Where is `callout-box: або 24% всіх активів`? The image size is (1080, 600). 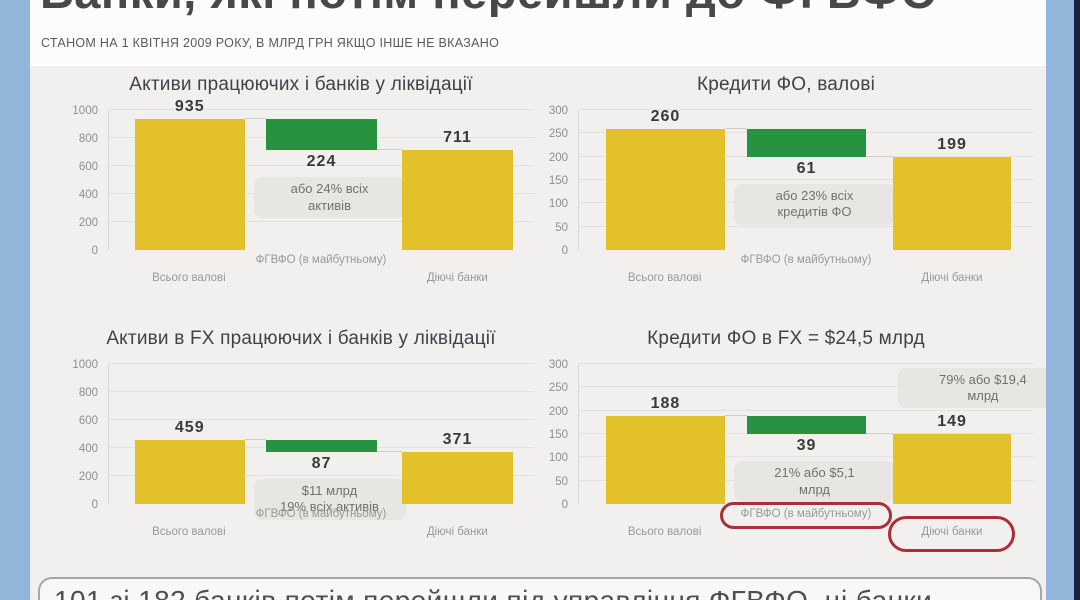 callout-box: або 24% всіх активів is located at coordinates (329, 197).